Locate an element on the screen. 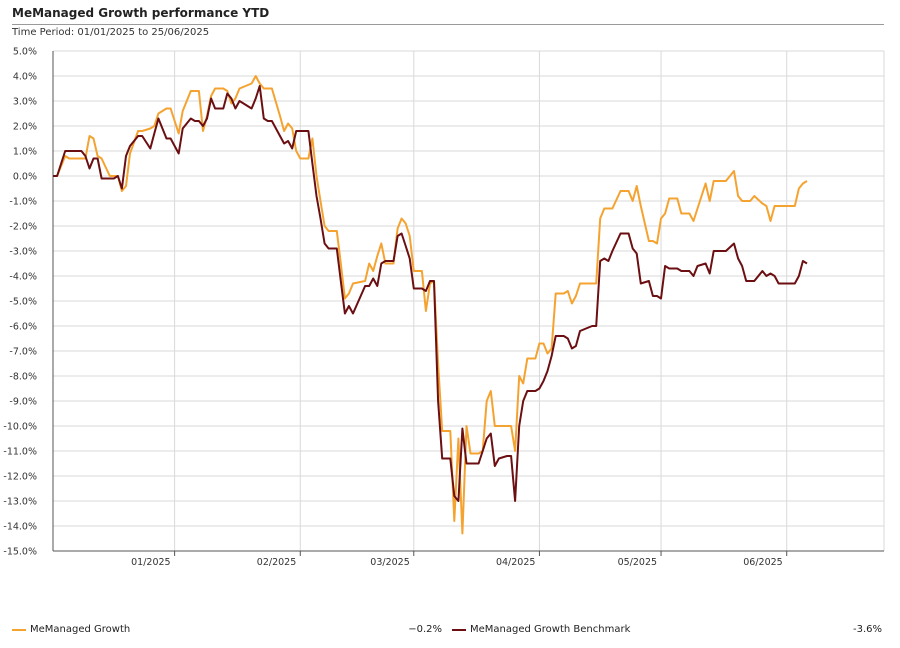 This screenshot has height=648, width=900. y-tick-label: -15.0% is located at coordinates (20, 552).